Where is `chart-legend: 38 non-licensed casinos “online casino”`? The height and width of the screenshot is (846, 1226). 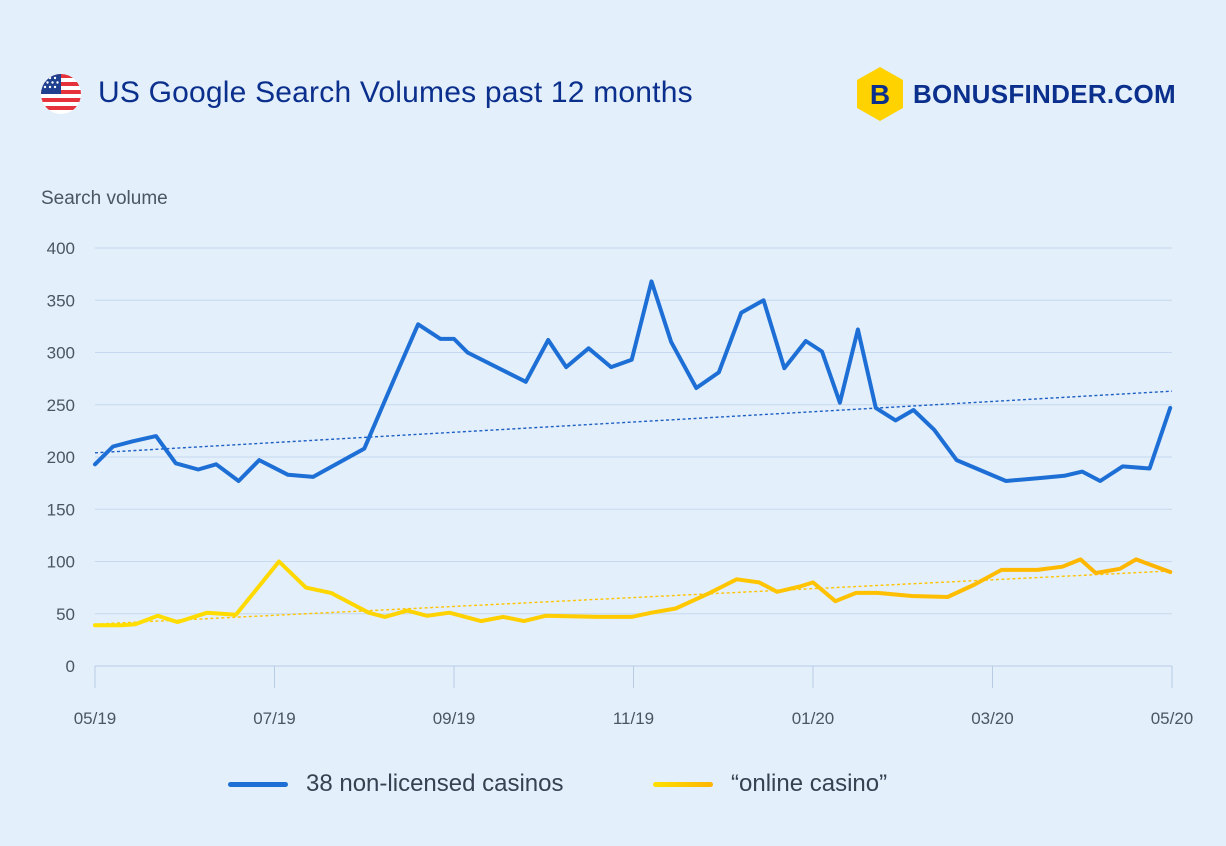 chart-legend: 38 non-licensed casinos “online casino” is located at coordinates (613, 784).